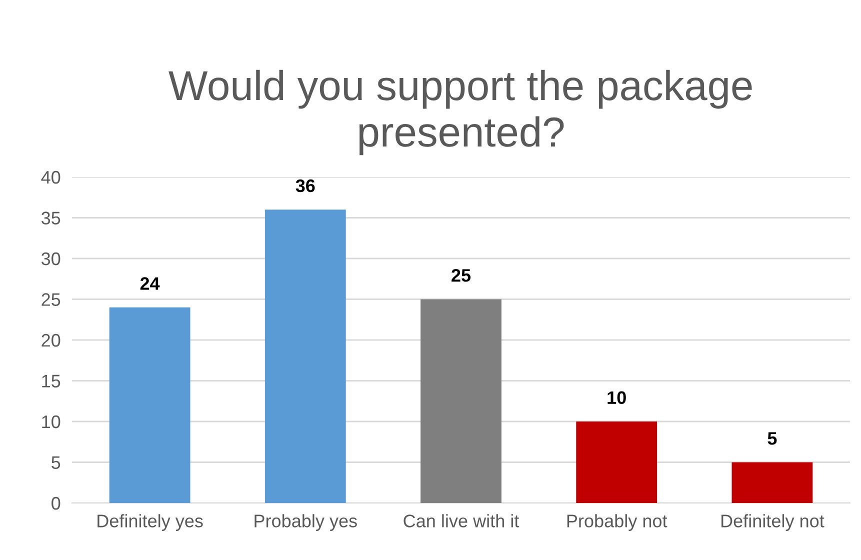 The width and height of the screenshot is (861, 560). I want to click on chart-title: Would you support the package presented?, so click(460, 113).